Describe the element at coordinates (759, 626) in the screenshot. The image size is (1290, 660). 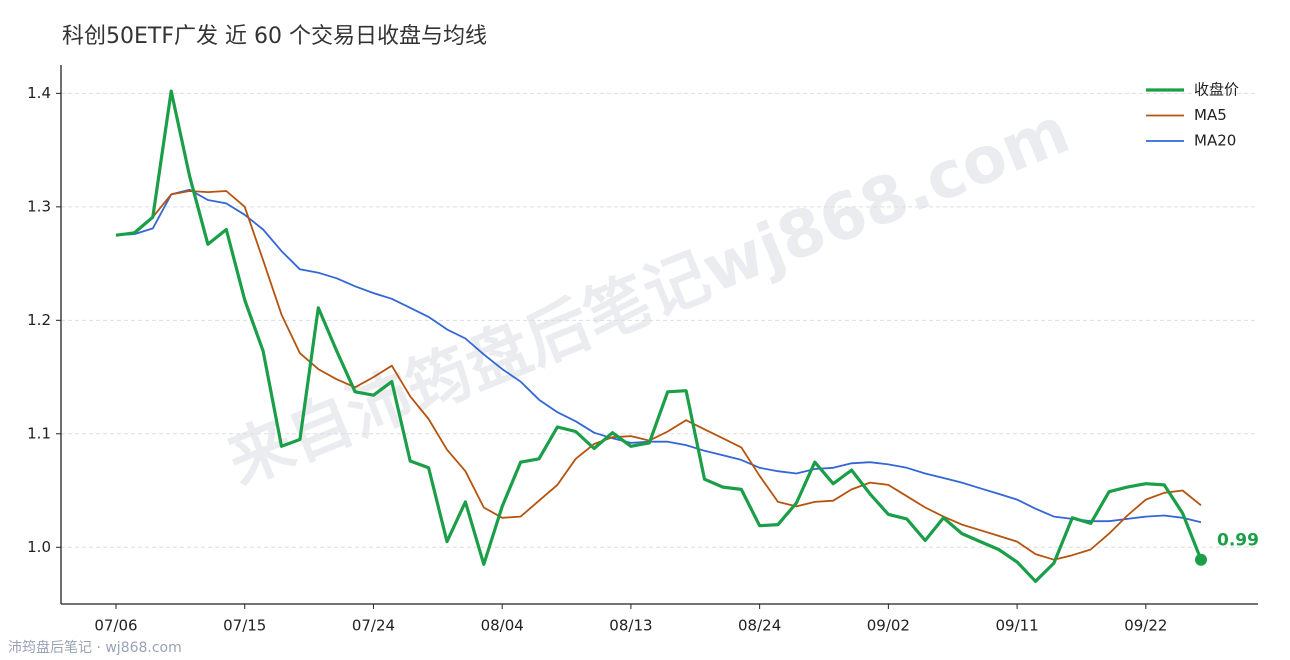
I see `x-tick-label: 08/24` at that location.